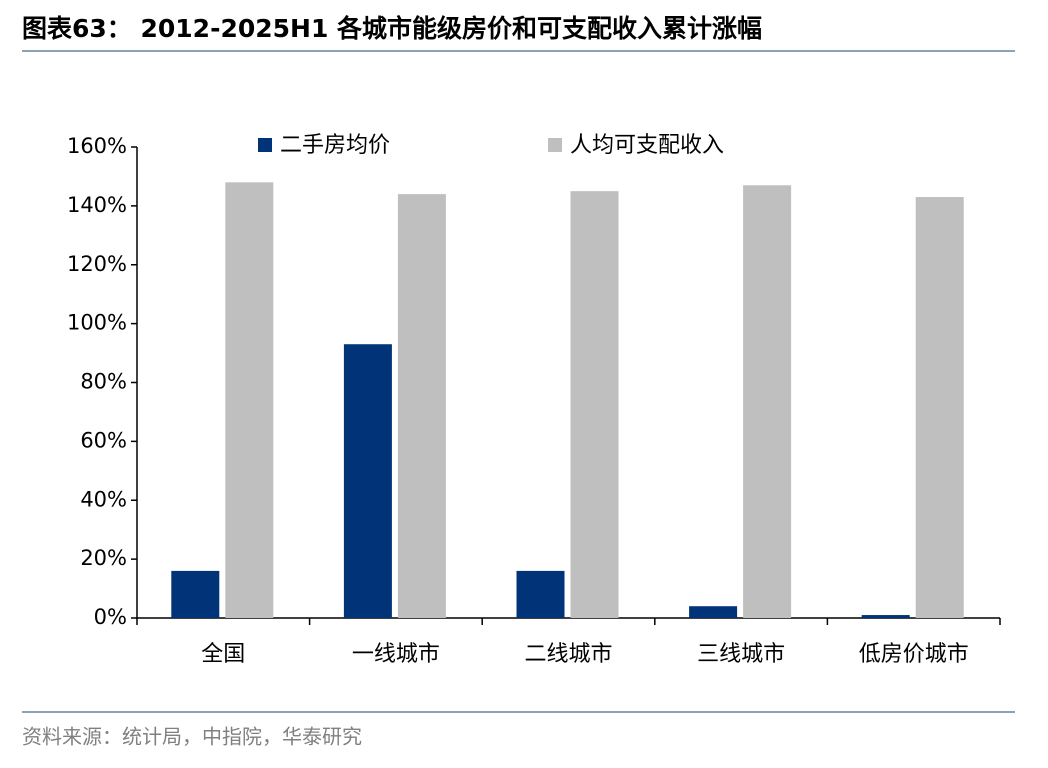 Image resolution: width=1048 pixels, height=768 pixels. I want to click on x-tick-label: 三线城市, so click(741, 654).